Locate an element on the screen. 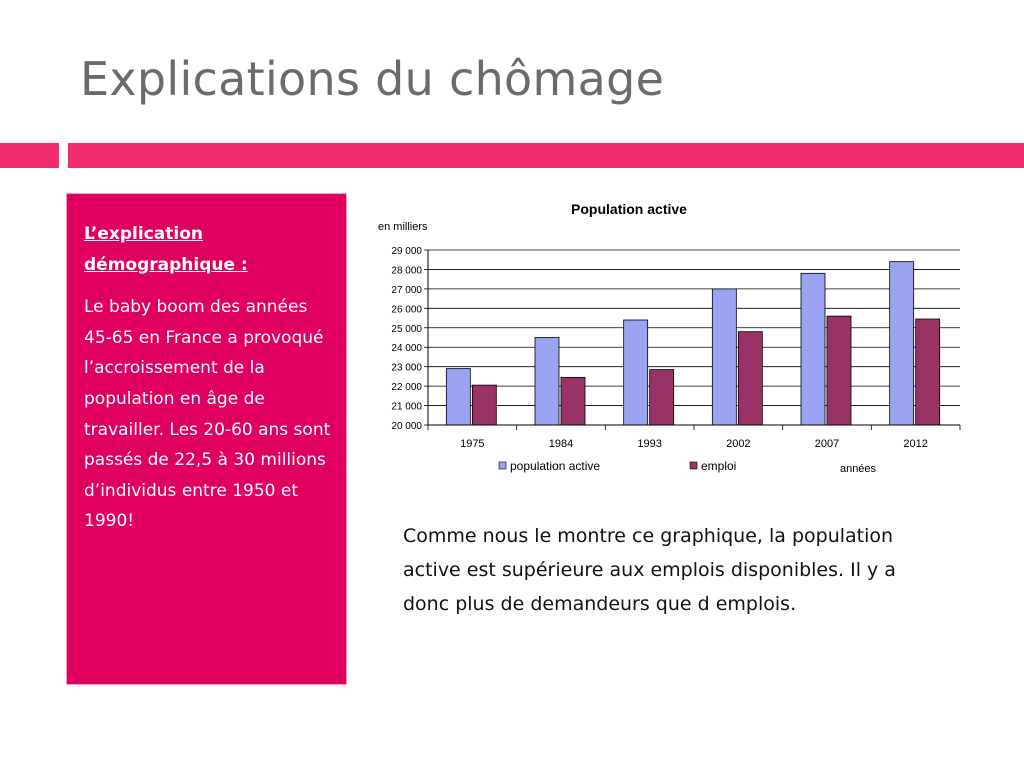 This screenshot has height=768, width=1024. y-tick-label: 21 000 is located at coordinates (406, 407).